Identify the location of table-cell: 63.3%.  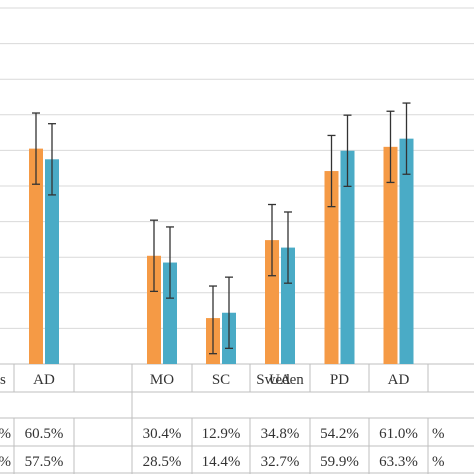
(398, 462).